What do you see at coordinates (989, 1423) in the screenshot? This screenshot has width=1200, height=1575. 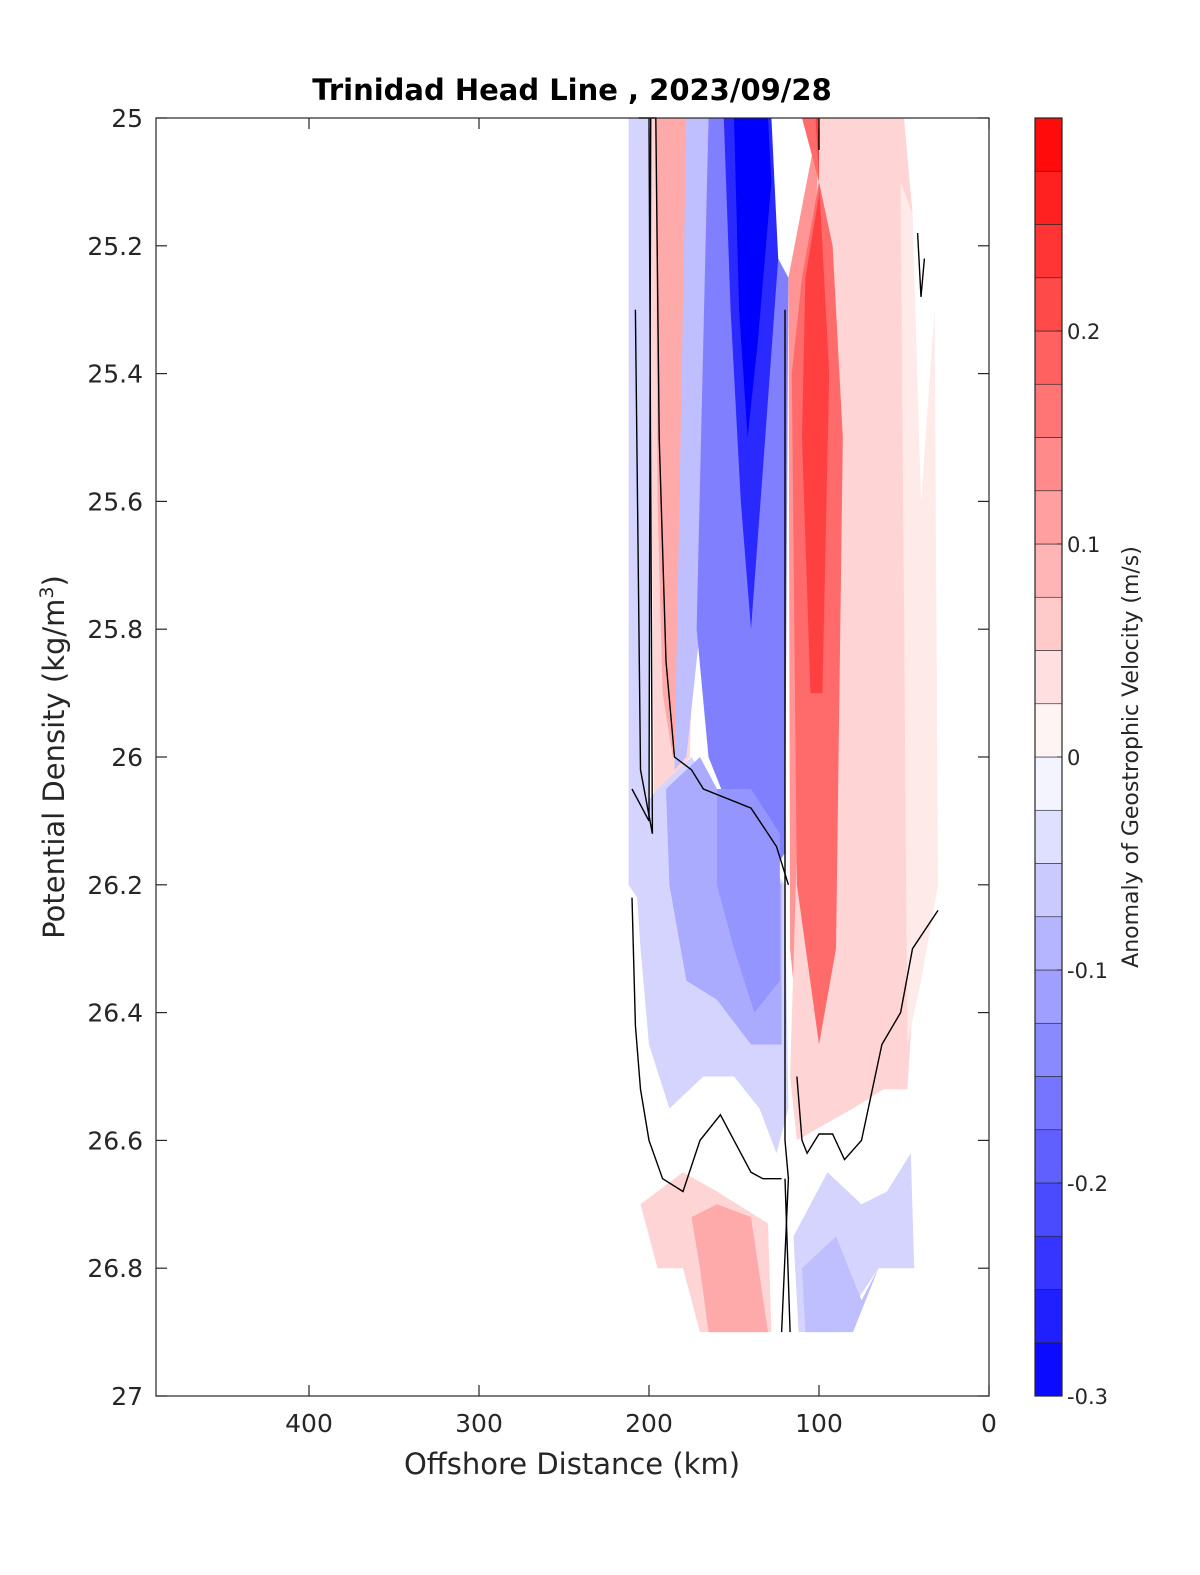 I see `x-tick-label: 0` at bounding box center [989, 1423].